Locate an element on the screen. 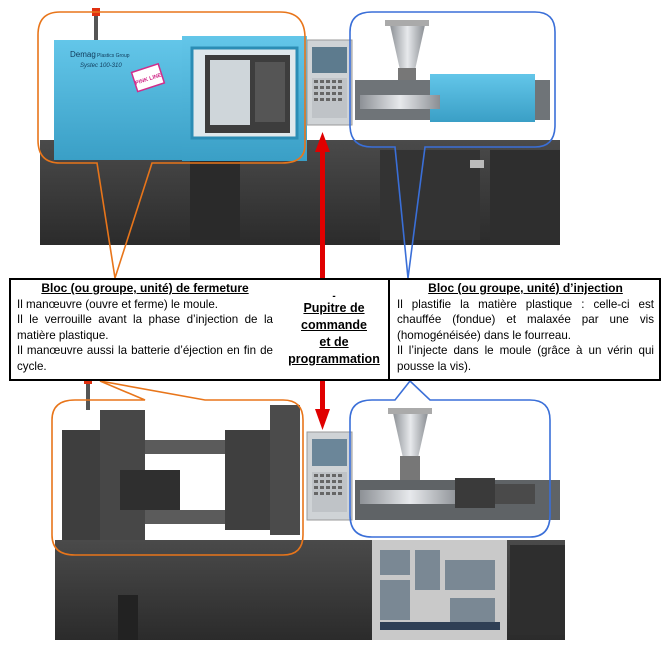 The height and width of the screenshot is (659, 669). arrow-up-to-panel-top is located at coordinates (322, 205).